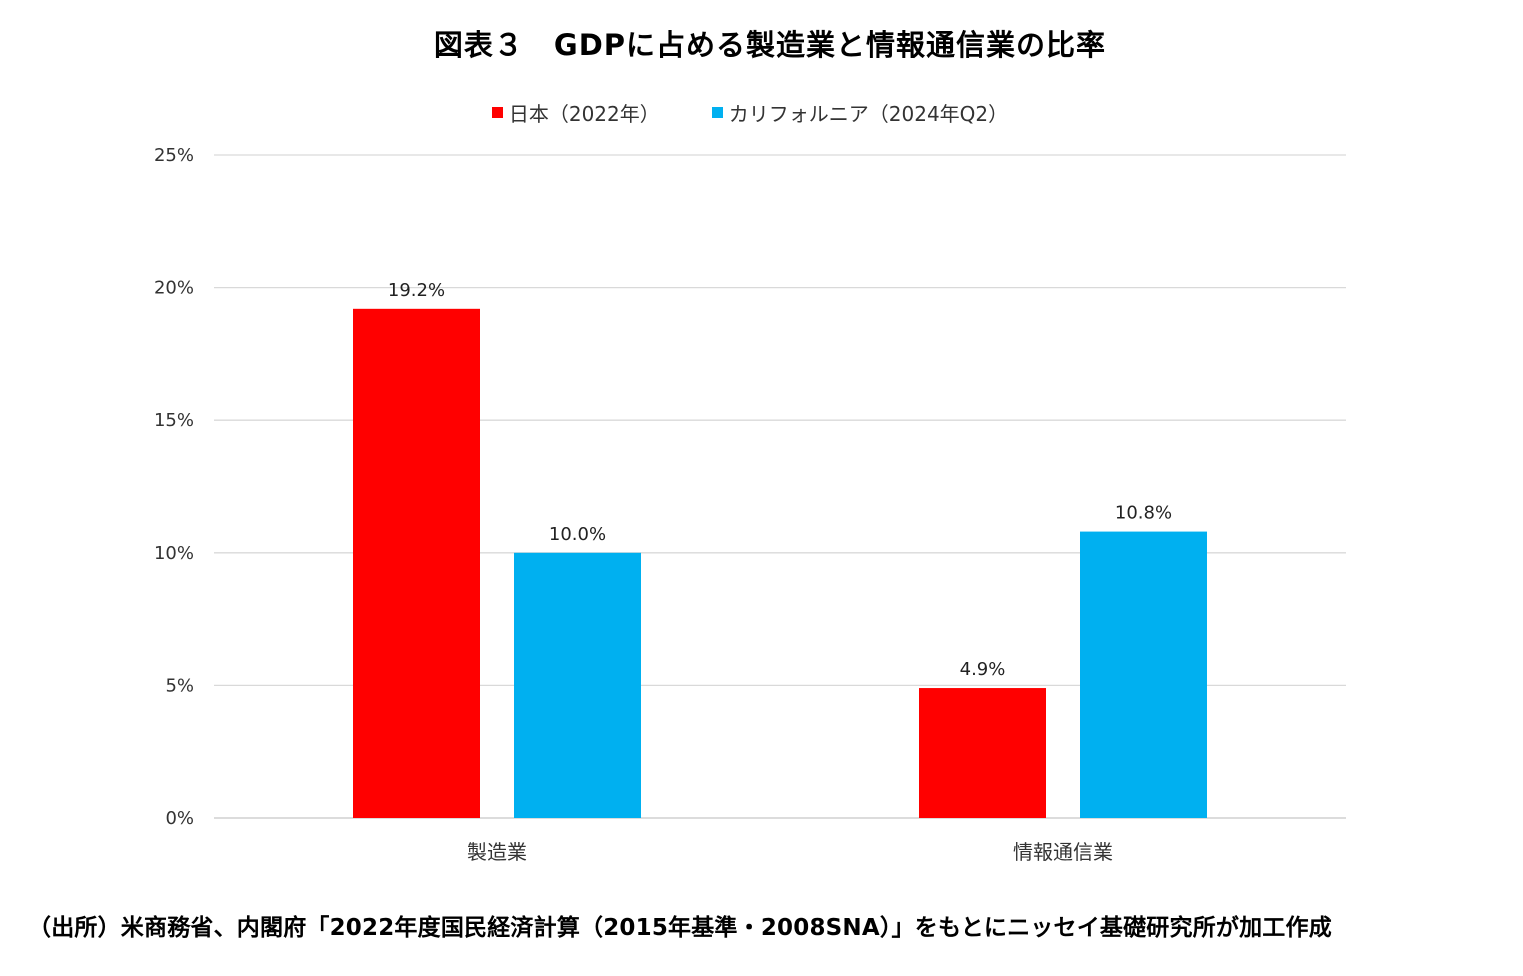  I want to click on data-label: 4.9%, so click(983, 669).